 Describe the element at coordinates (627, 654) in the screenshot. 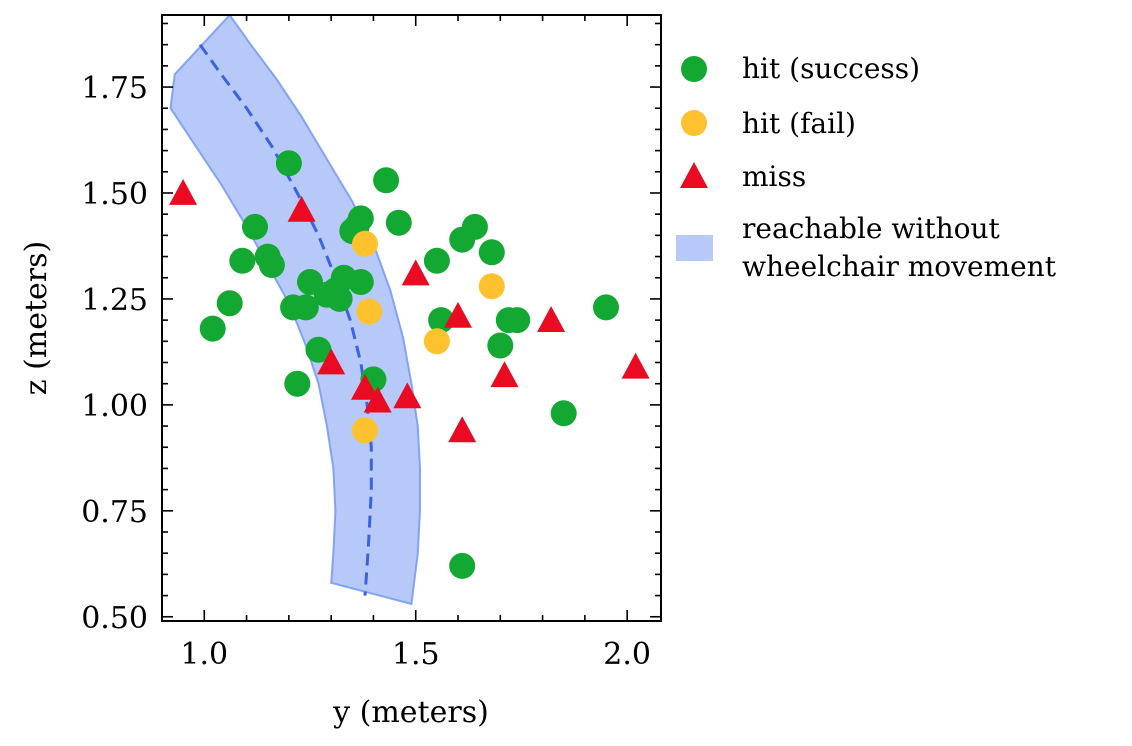

I see `x-tick-label: 2.0` at that location.